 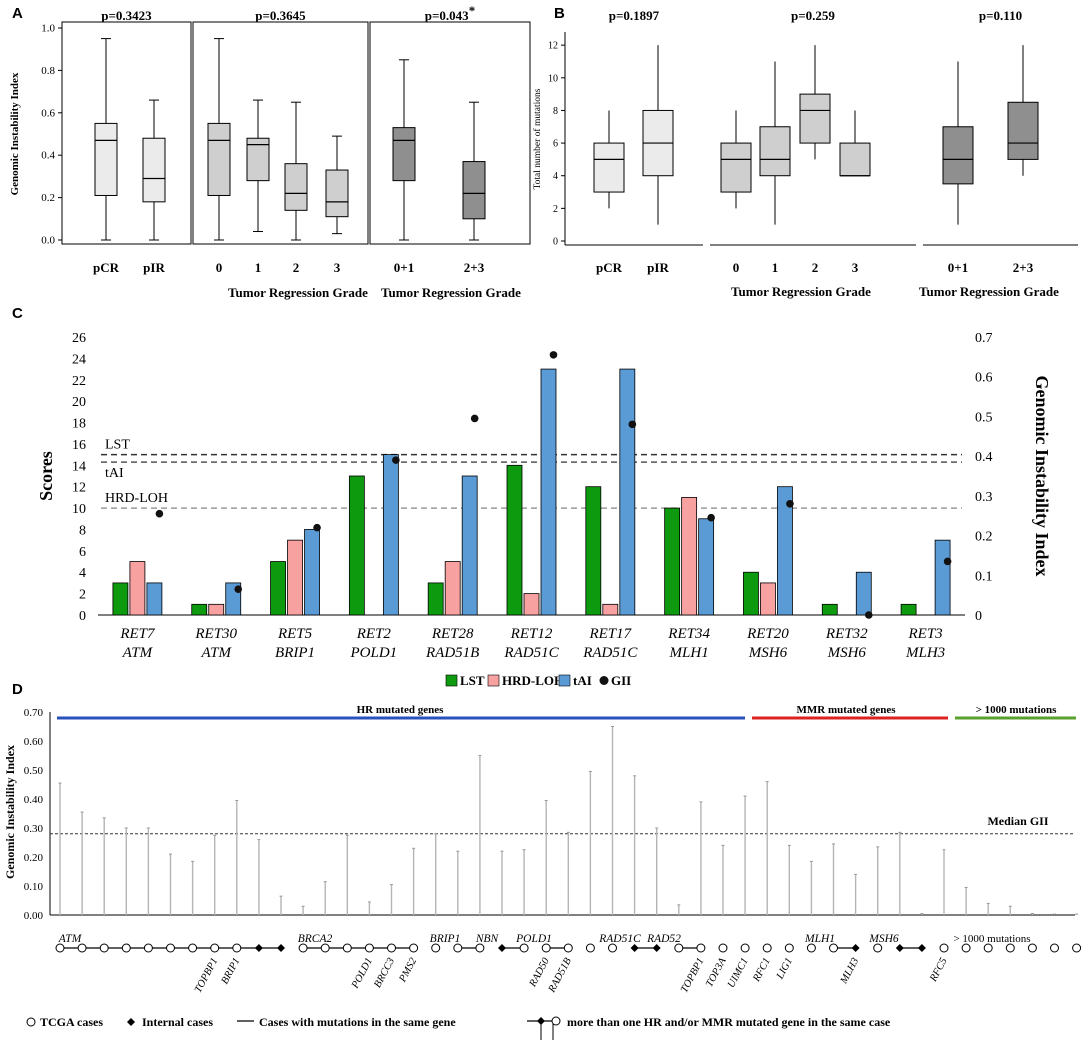 I want to click on section-label: HR mutated genes, so click(x=400, y=710).